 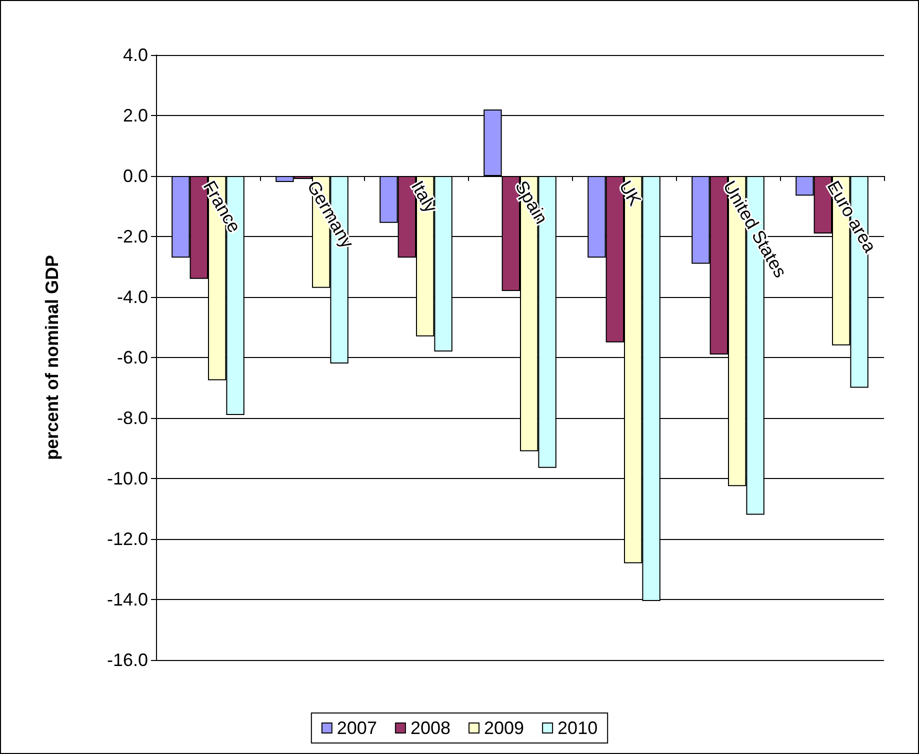 I want to click on y-tick-label: -6.0, so click(x=132, y=358).